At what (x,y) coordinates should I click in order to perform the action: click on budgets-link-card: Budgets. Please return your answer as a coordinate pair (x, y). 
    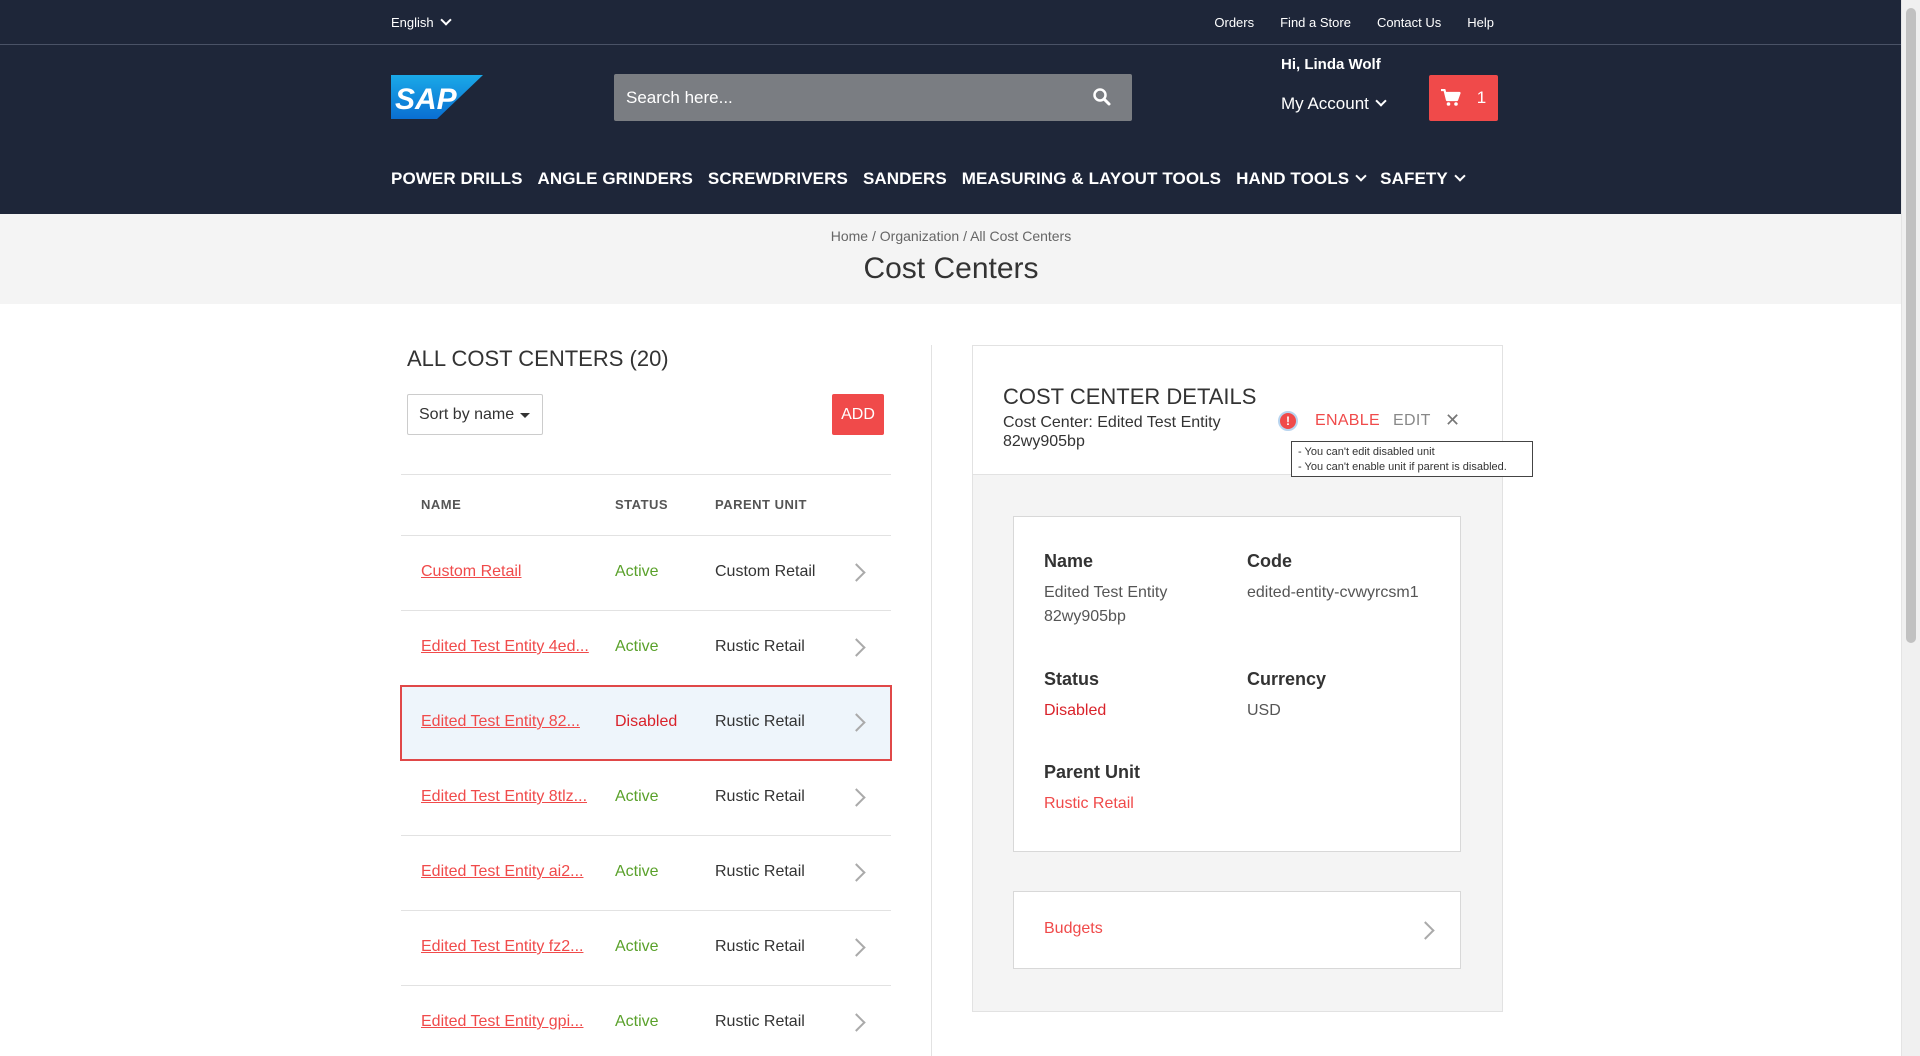
    Looking at the image, I should click on (1237, 930).